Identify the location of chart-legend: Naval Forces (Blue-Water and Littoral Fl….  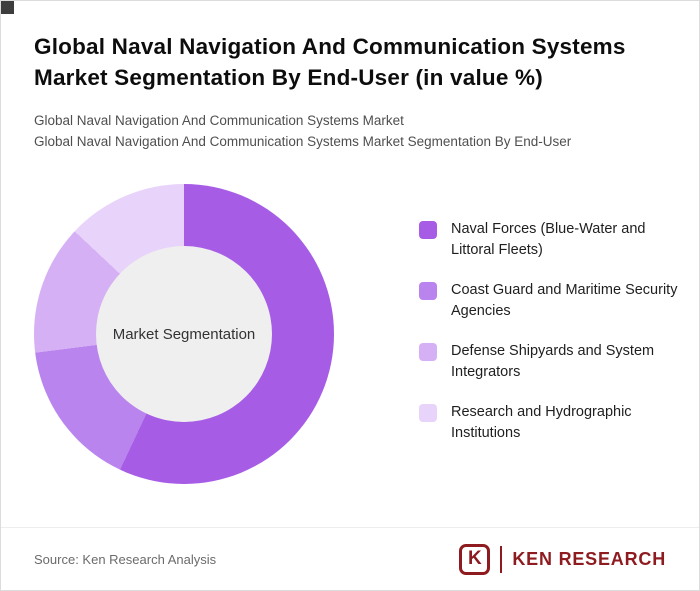
(549, 331).